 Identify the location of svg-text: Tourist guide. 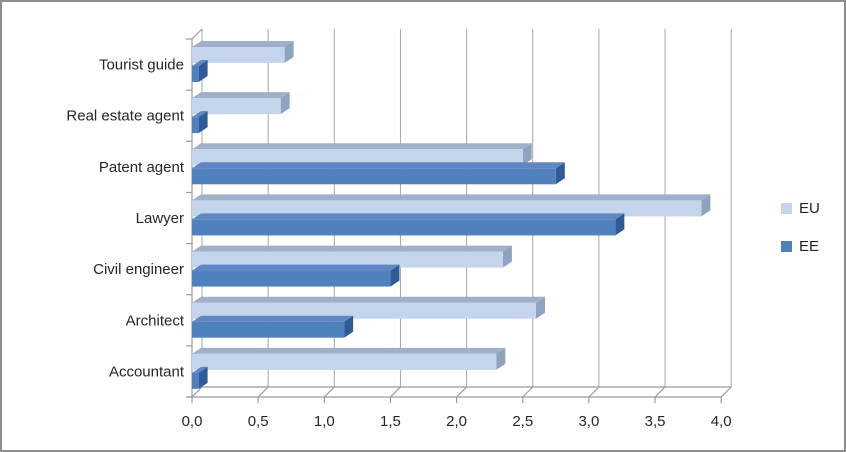
(141, 65).